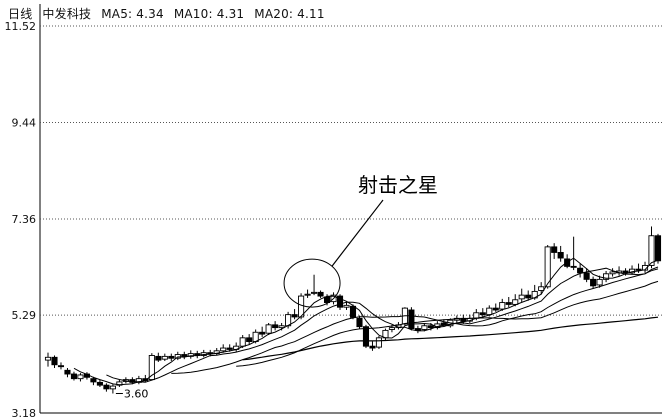  I want to click on shooting-star-label: 射击之星, so click(398, 185).